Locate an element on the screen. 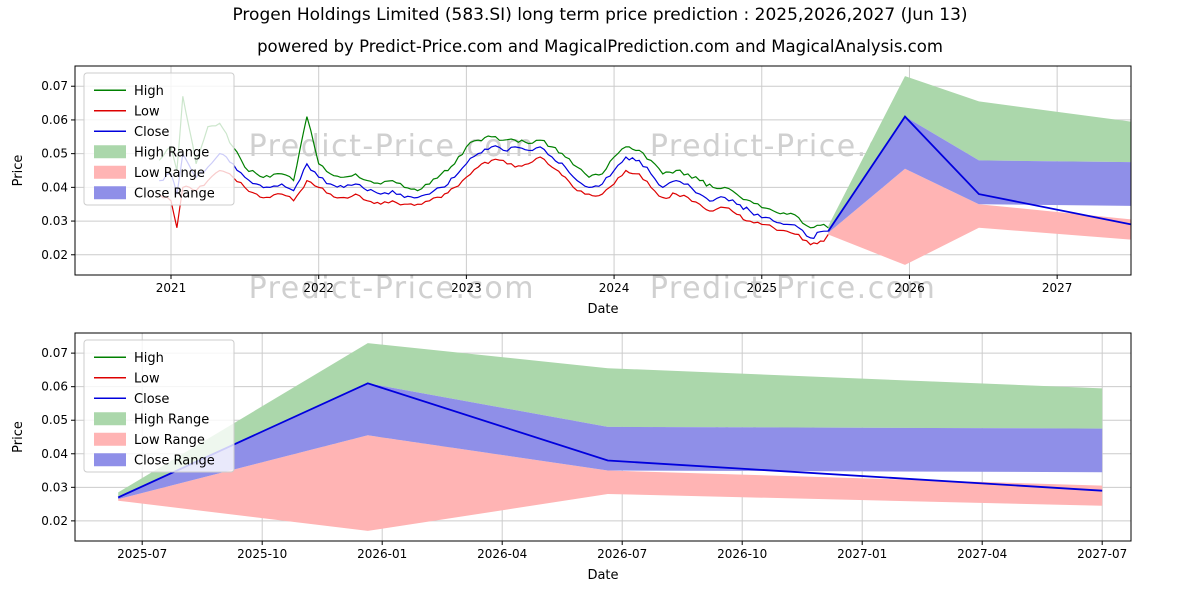  close-prediction-line is located at coordinates (979, 173).